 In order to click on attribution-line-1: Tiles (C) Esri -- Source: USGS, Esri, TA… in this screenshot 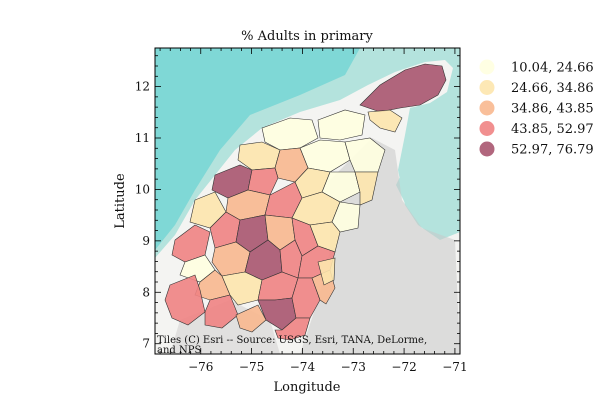, I will do `click(292, 340)`.